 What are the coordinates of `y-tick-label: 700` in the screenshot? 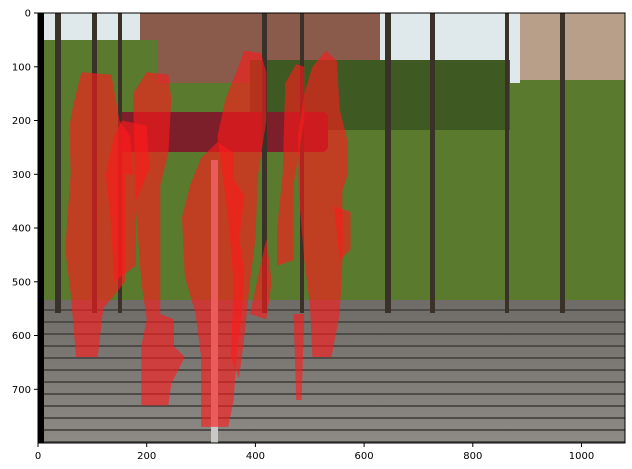 It's located at (21, 390).